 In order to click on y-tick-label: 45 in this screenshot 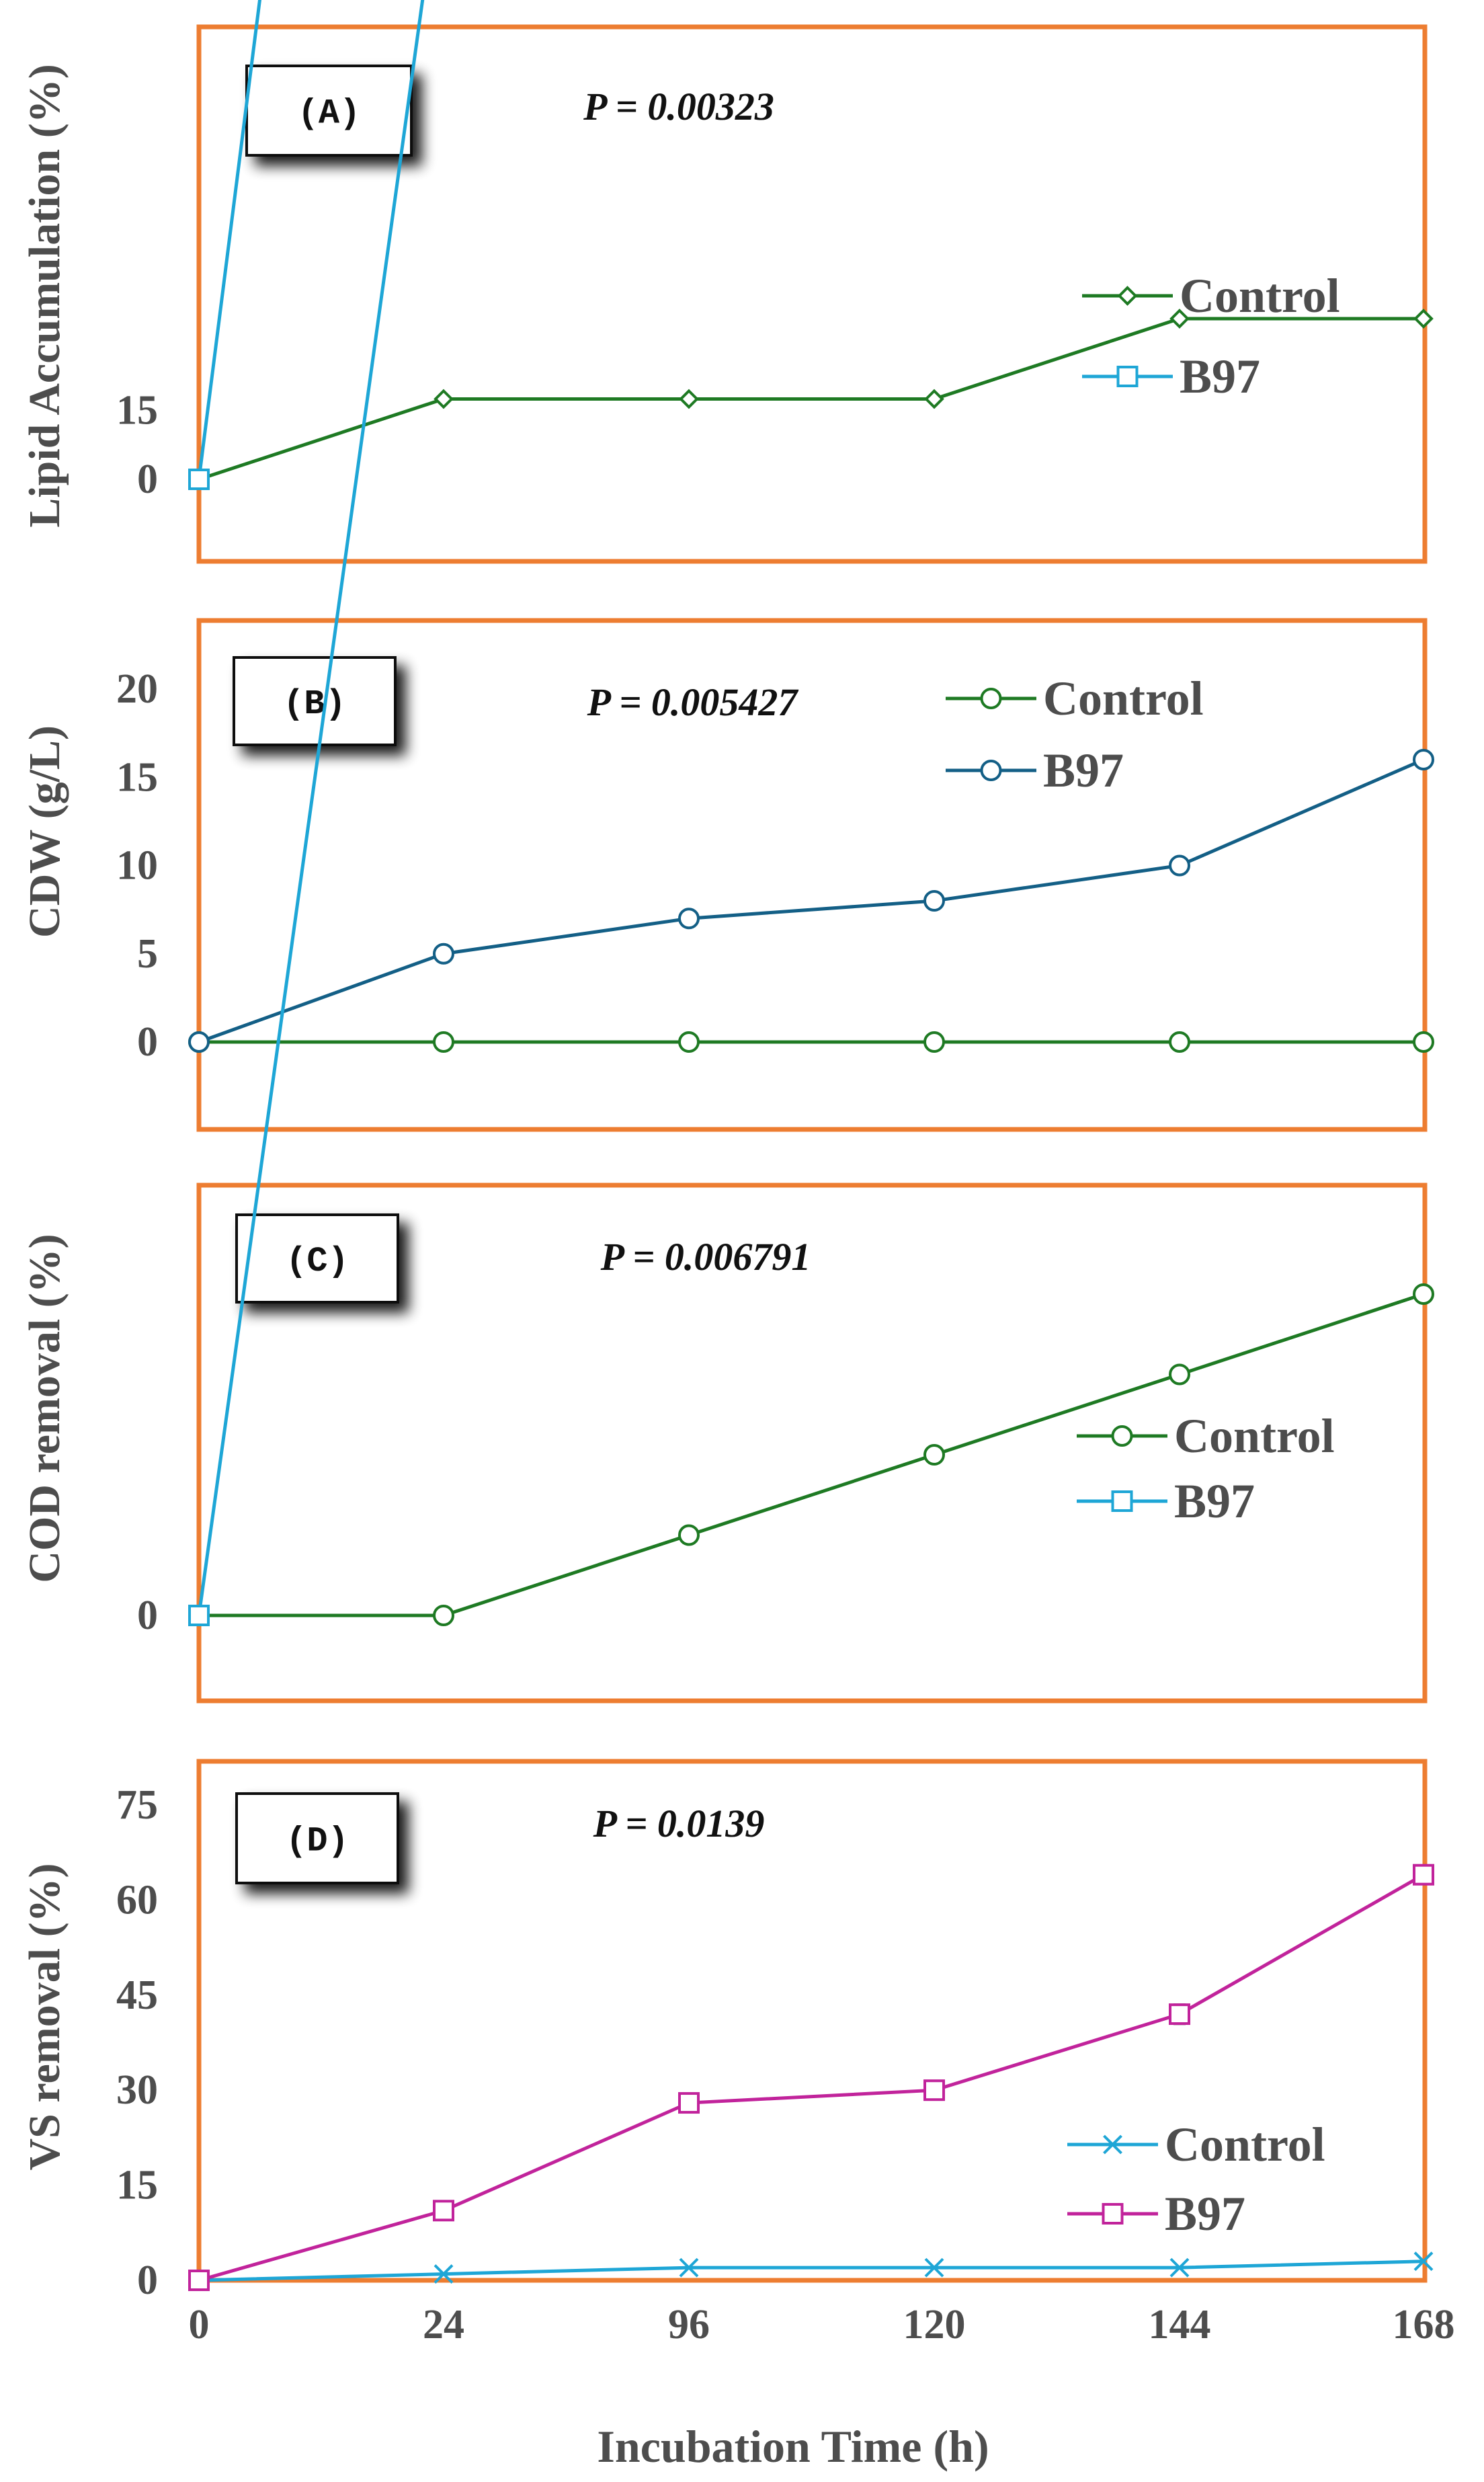, I will do `click(137, 1995)`.